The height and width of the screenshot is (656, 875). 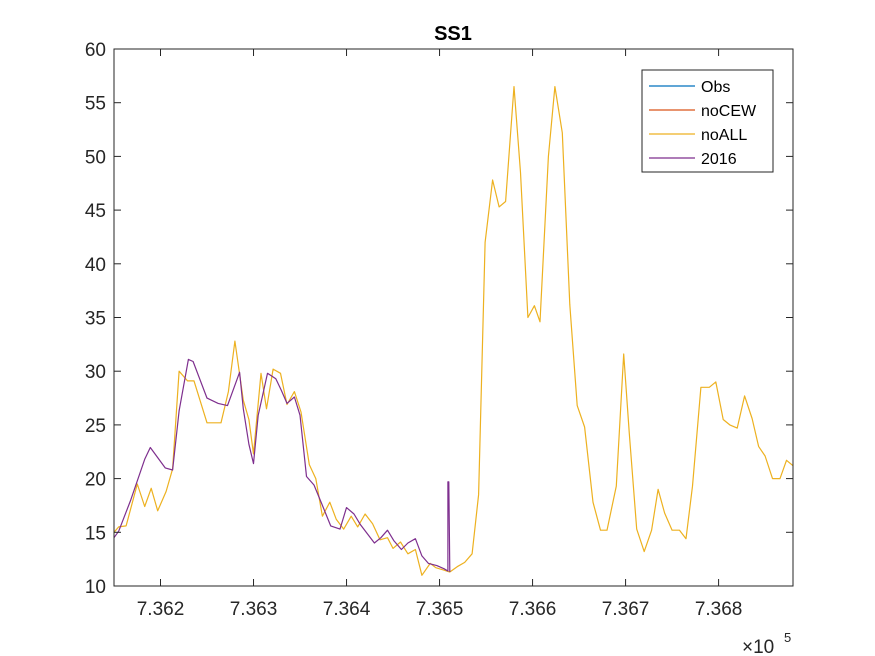 I want to click on y-tick-label: 10, so click(x=95, y=587).